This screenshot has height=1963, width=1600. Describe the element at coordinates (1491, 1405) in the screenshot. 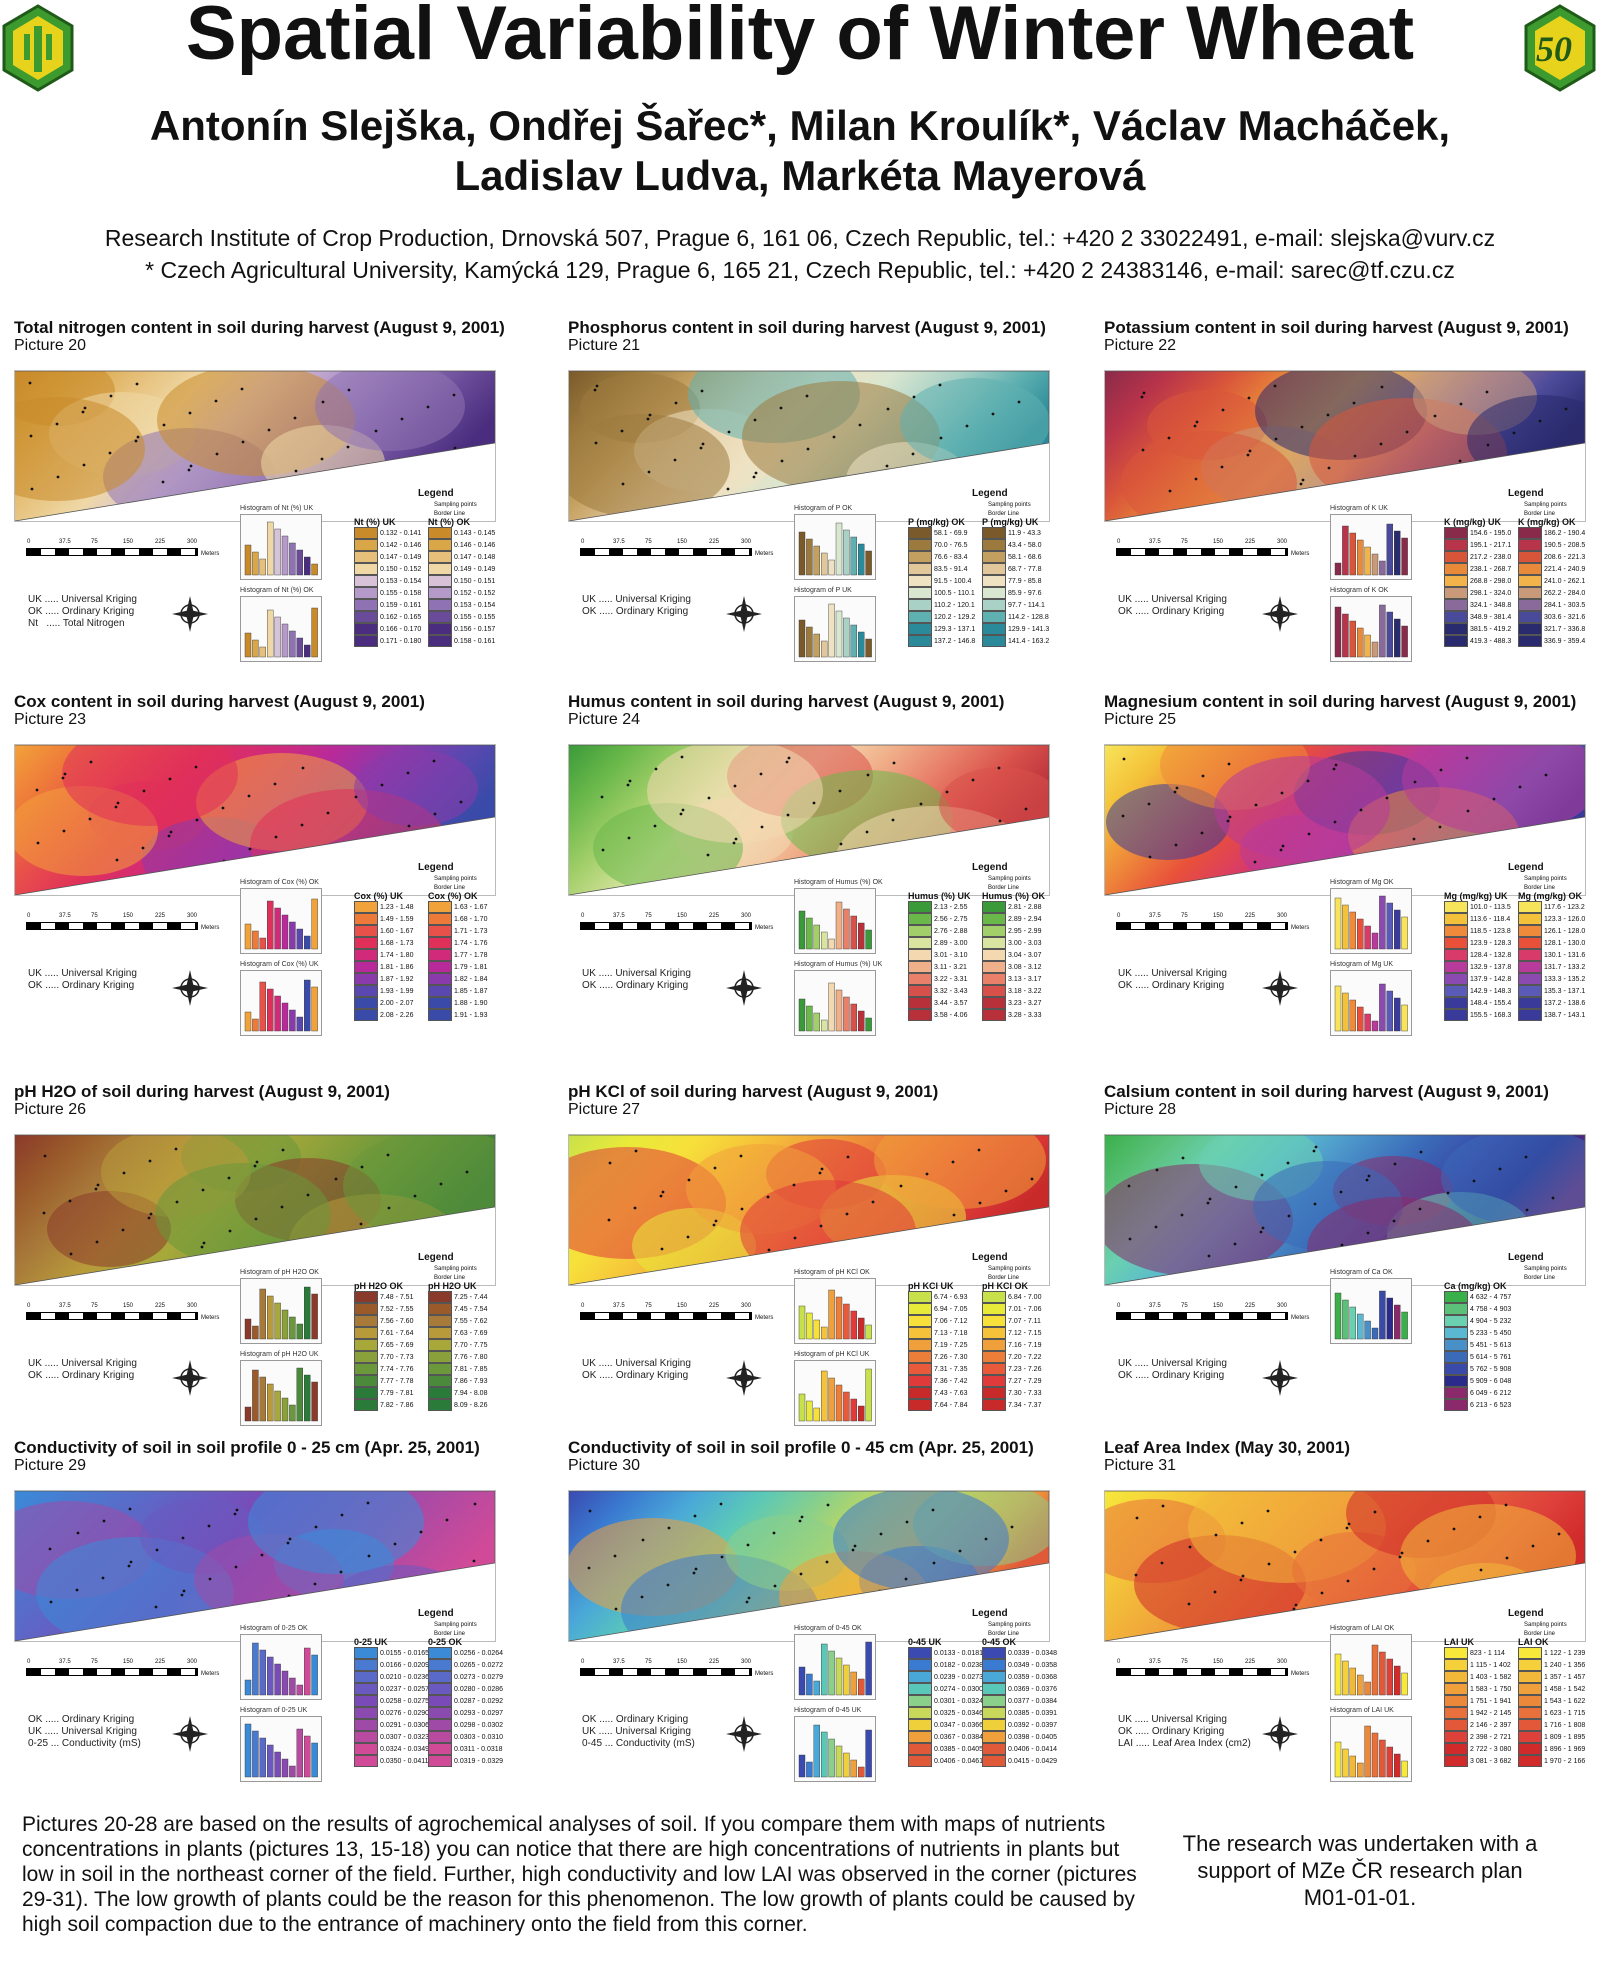

I see `legend-range: 6 213 - 6 523` at that location.